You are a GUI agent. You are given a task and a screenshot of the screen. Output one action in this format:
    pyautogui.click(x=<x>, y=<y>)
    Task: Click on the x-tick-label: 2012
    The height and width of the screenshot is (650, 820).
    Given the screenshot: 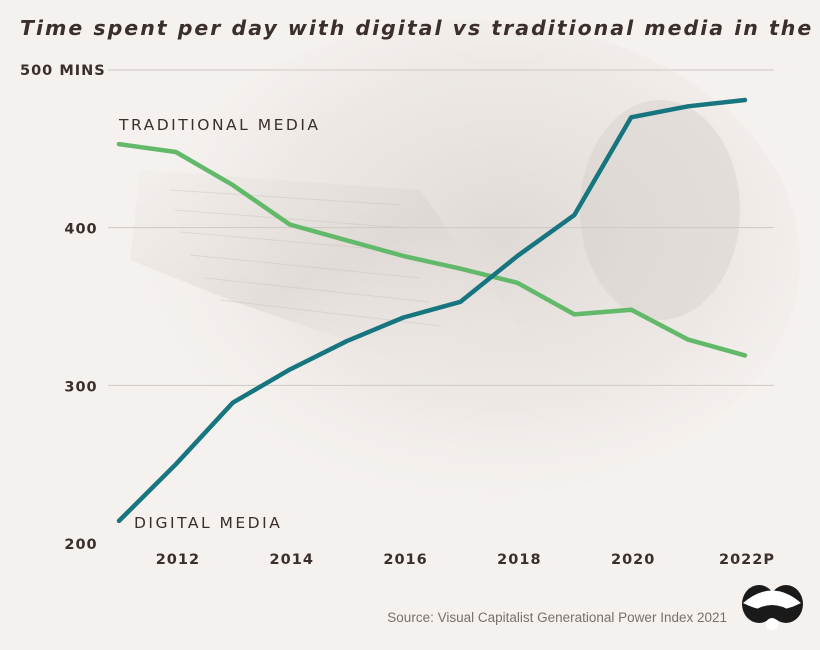 What is the action you would take?
    pyautogui.click(x=178, y=560)
    